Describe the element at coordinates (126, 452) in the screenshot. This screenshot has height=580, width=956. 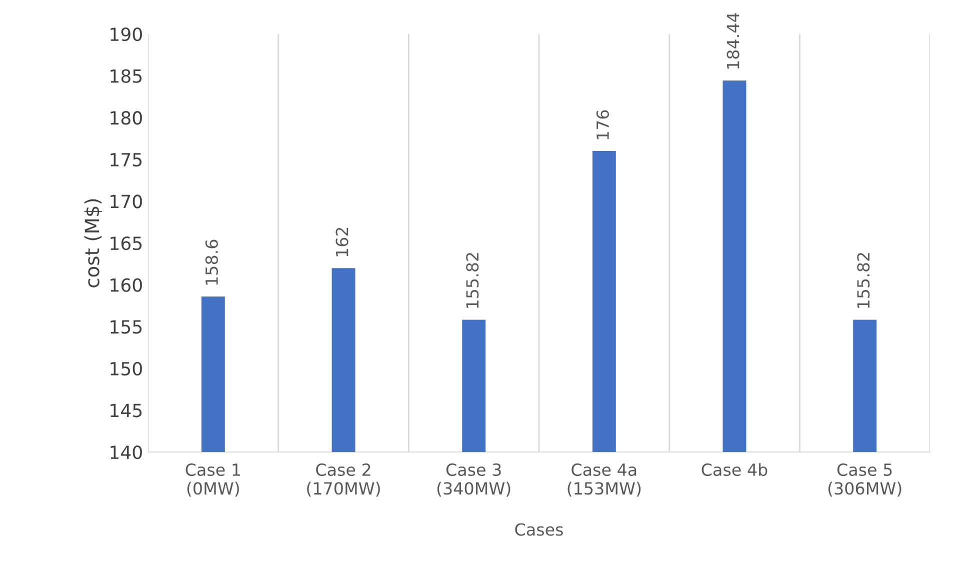
I see `y-tick-label: 140` at that location.